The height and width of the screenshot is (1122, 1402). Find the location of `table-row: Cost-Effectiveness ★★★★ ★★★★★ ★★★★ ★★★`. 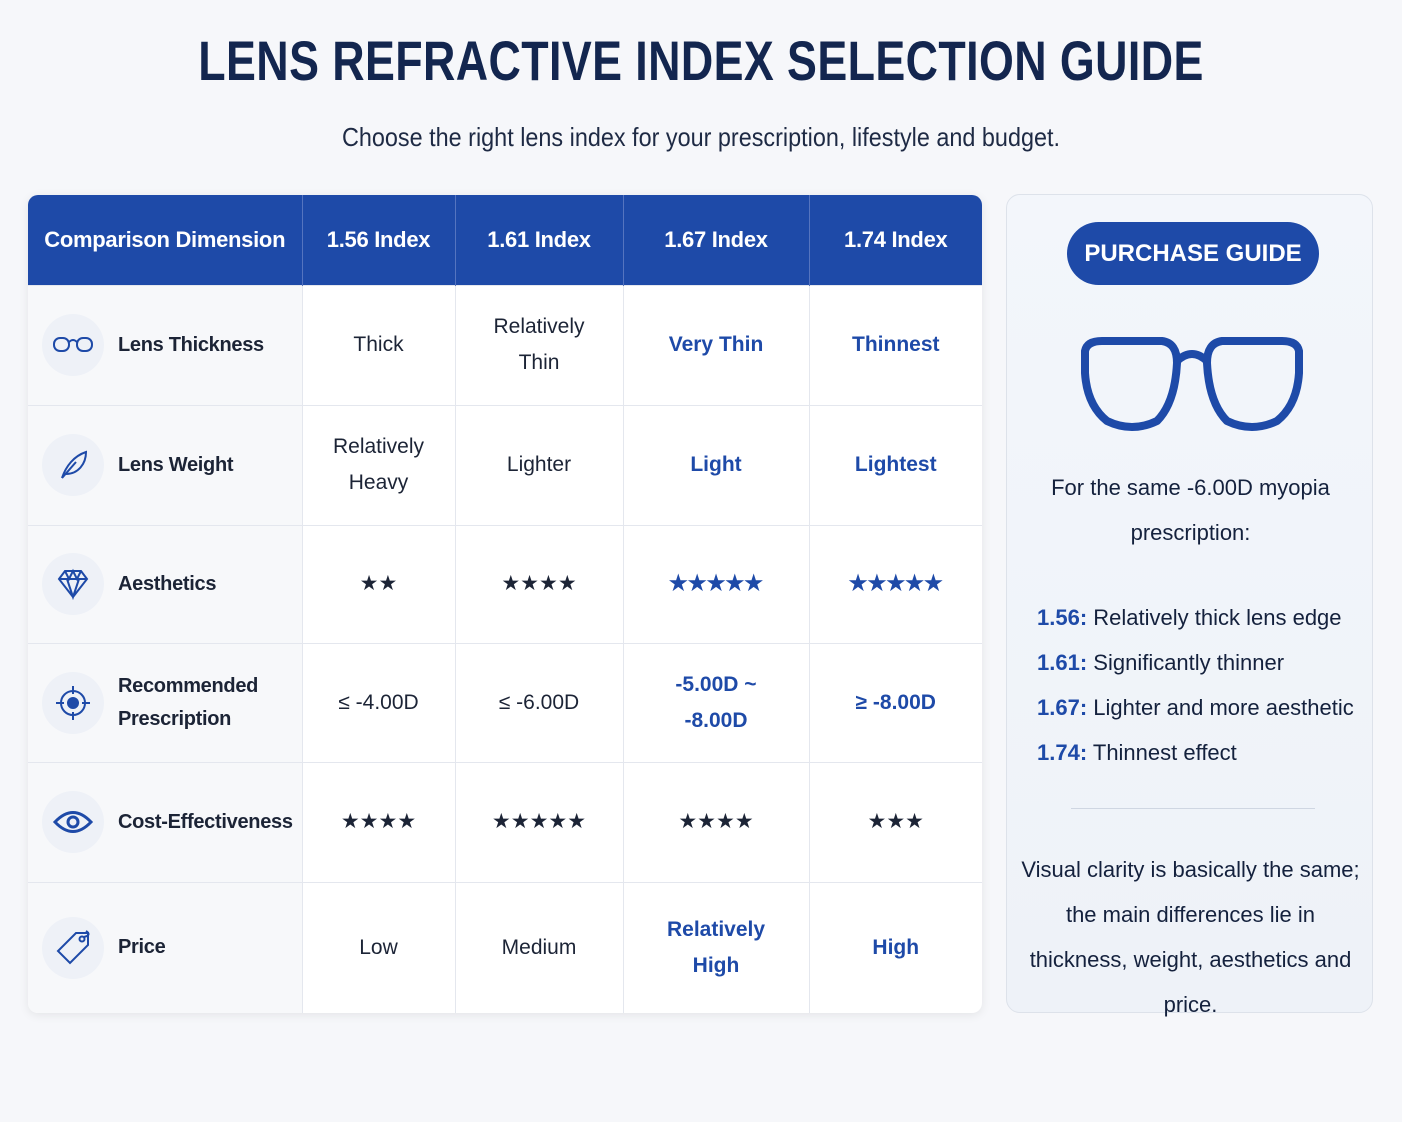

table-row: Cost-Effectiveness ★★★★ ★★★★★ ★★★★ ★★★ is located at coordinates (505, 821).